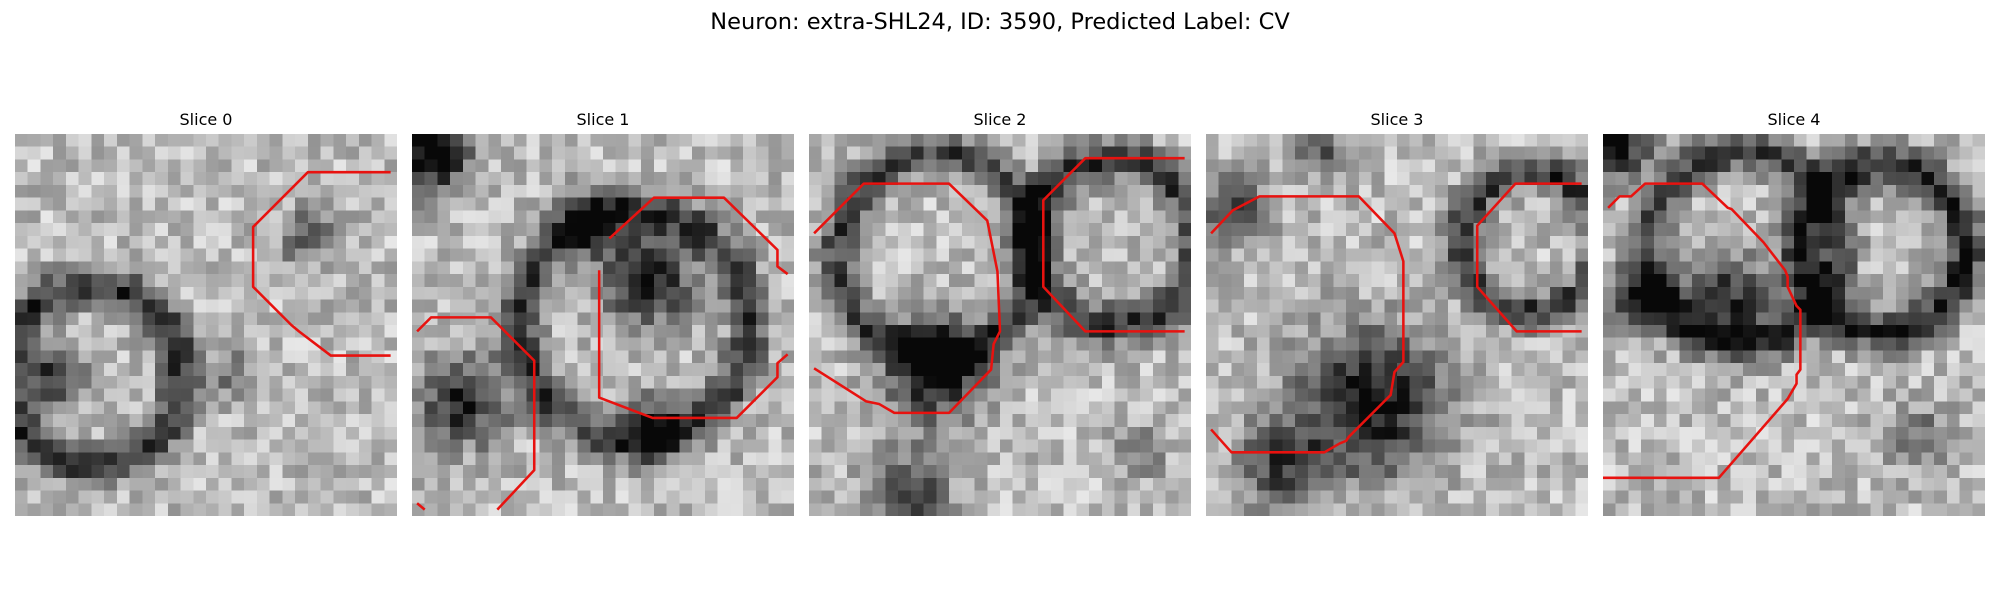  Describe the element at coordinates (907, 298) in the screenshot. I see `red-contour-line` at that location.